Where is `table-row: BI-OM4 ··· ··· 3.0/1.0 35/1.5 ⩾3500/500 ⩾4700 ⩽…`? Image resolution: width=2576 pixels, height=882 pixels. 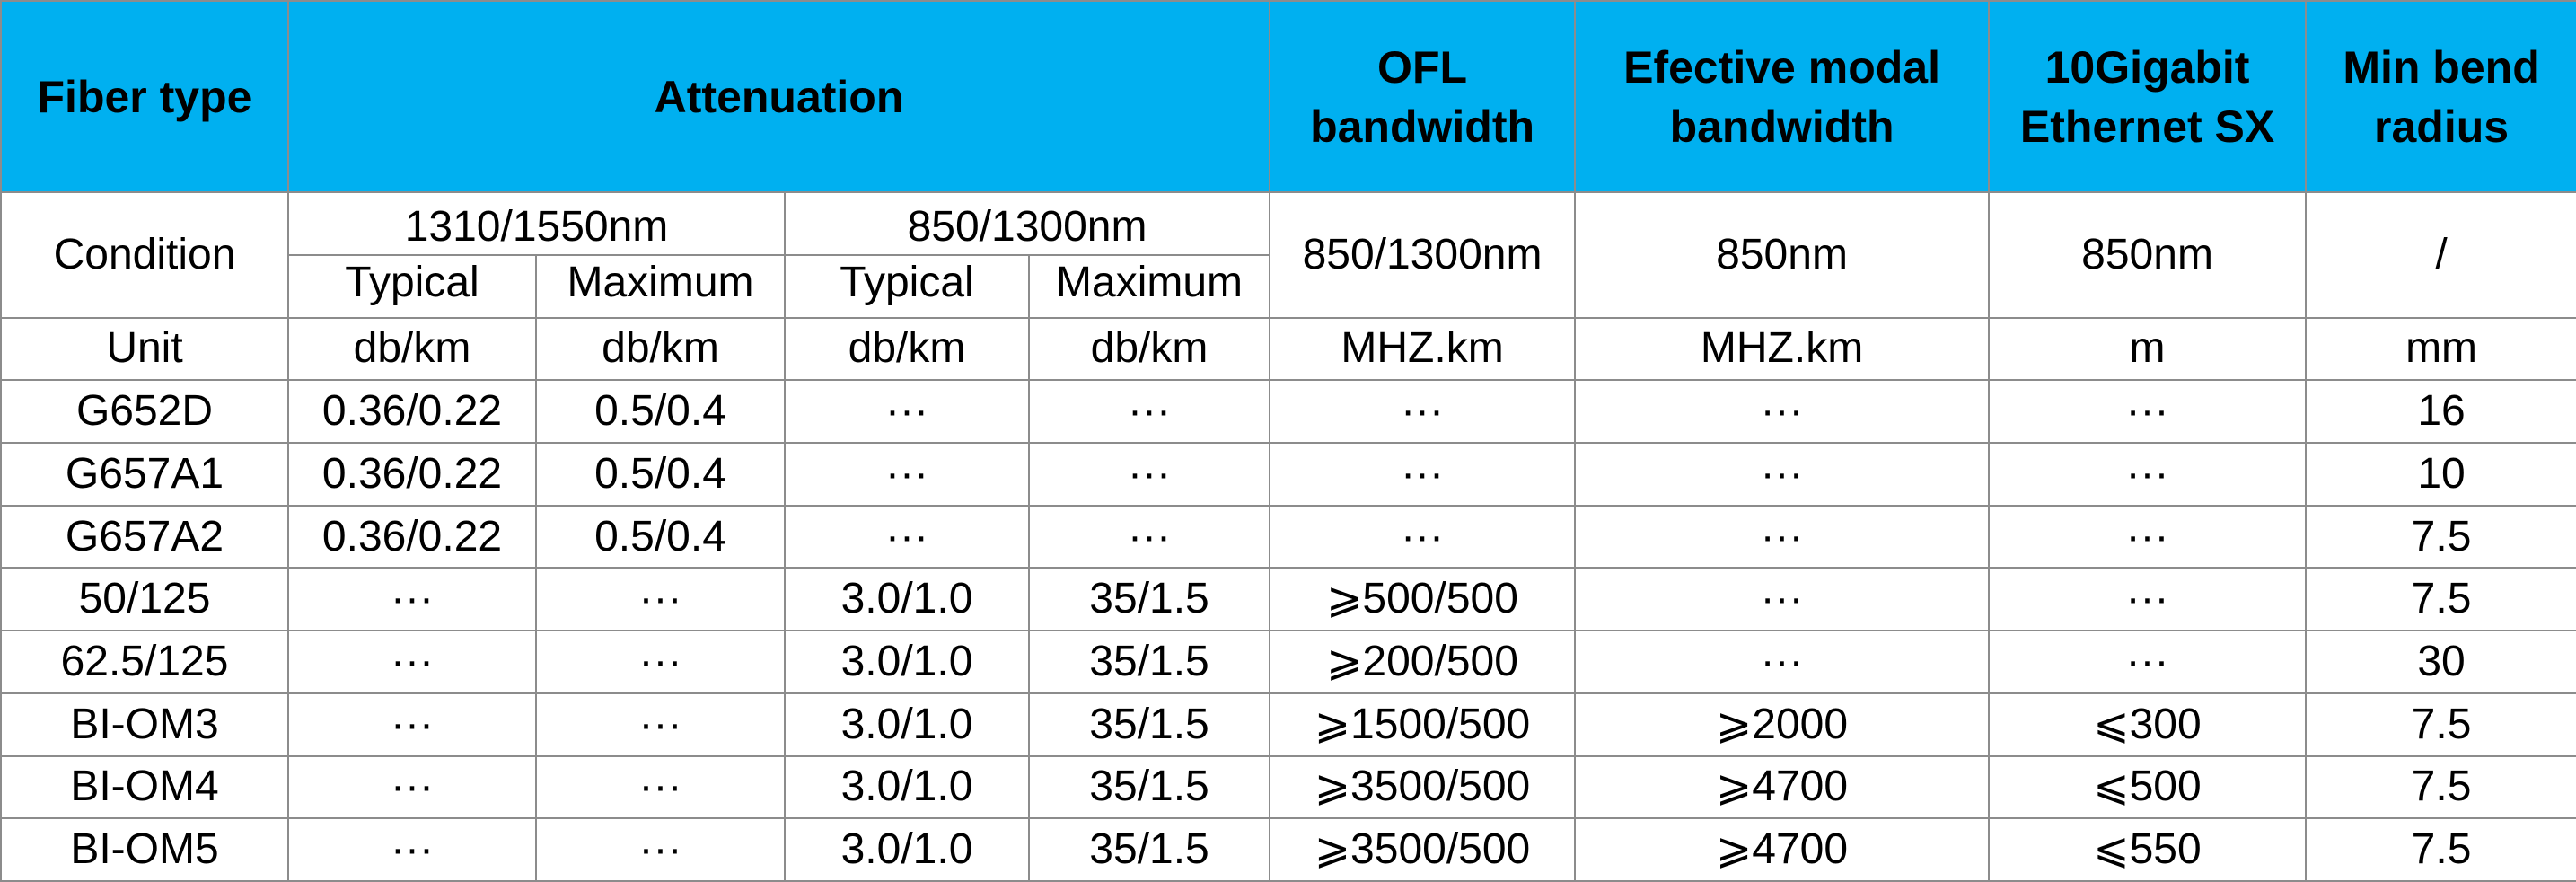
table-row: BI-OM4 ··· ··· 3.0/1.0 35/1.5 ⩾3500/500 ⩾4700 ⩽… is located at coordinates (1288, 787).